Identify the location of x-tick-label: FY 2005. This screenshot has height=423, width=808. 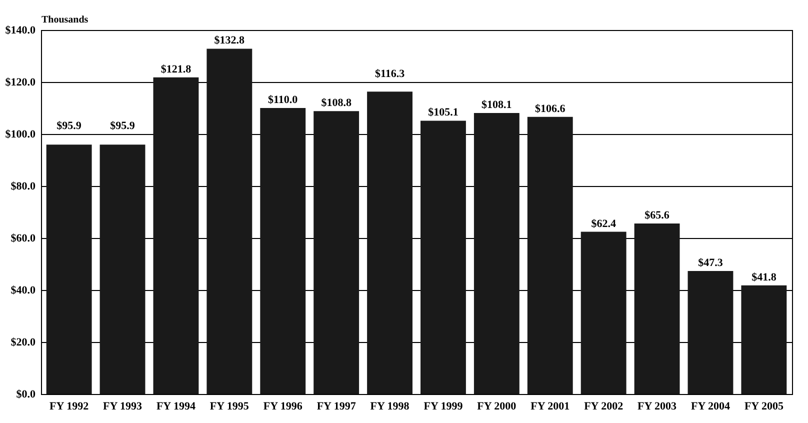
(764, 406).